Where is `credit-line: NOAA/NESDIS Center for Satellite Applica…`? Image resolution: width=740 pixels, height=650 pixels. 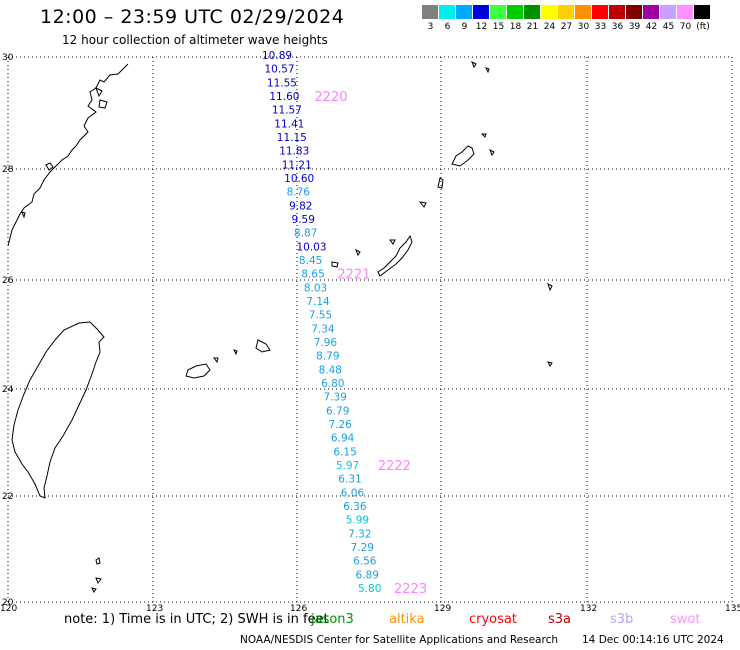
credit-line: NOAA/NESDIS Center for Satellite Applica… is located at coordinates (399, 640).